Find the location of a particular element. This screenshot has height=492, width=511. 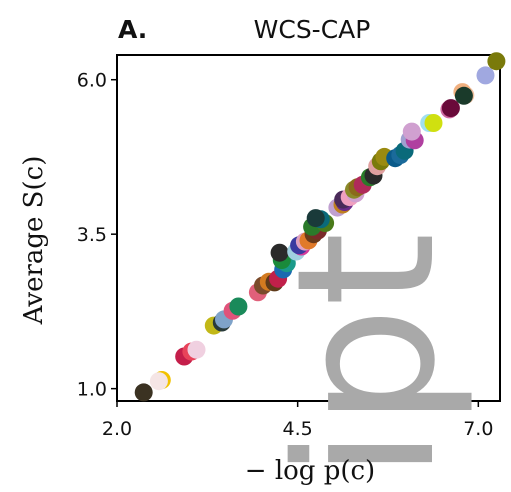

panel-label: A. is located at coordinates (132, 29).